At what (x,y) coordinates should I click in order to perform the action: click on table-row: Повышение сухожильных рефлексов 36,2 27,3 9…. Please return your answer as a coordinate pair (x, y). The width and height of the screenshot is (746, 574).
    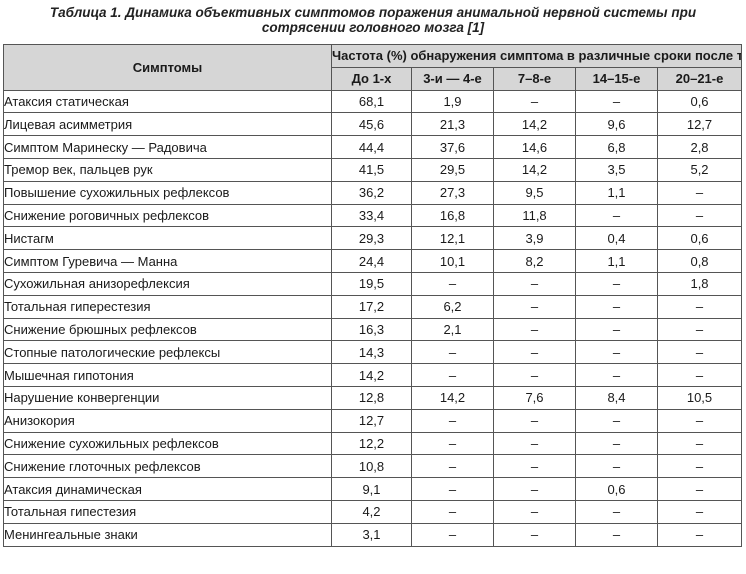
    Looking at the image, I should click on (373, 192).